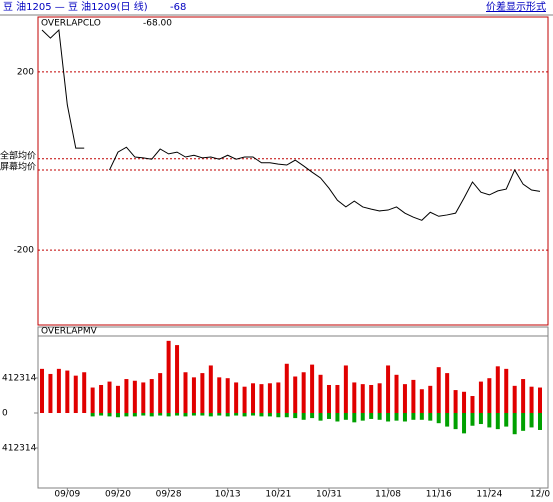 The image size is (553, 502). What do you see at coordinates (24, 251) in the screenshot?
I see `y-tick-label: -200` at bounding box center [24, 251].